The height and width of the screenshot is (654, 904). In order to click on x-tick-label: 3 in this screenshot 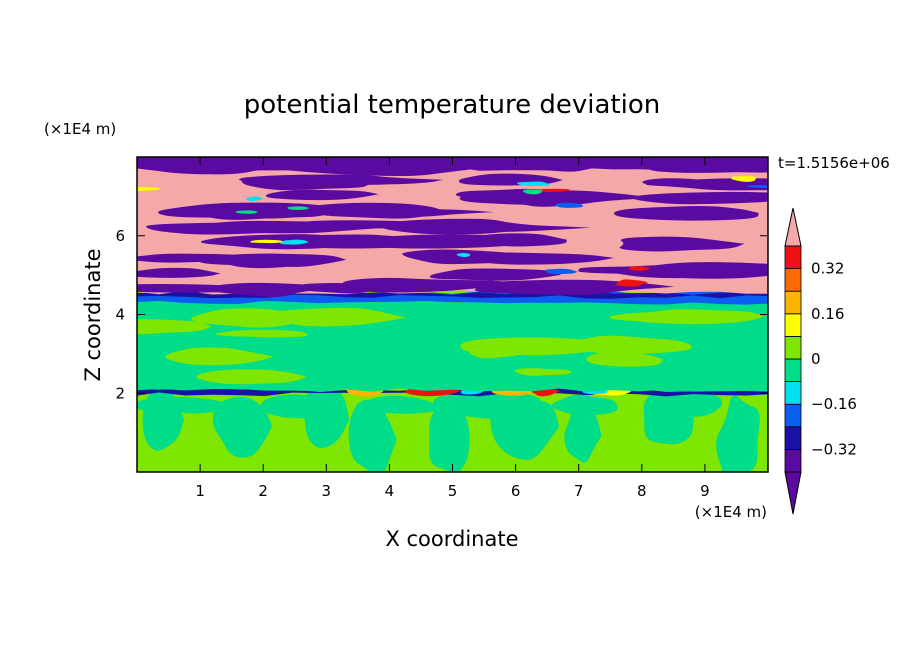, I will do `click(327, 491)`.